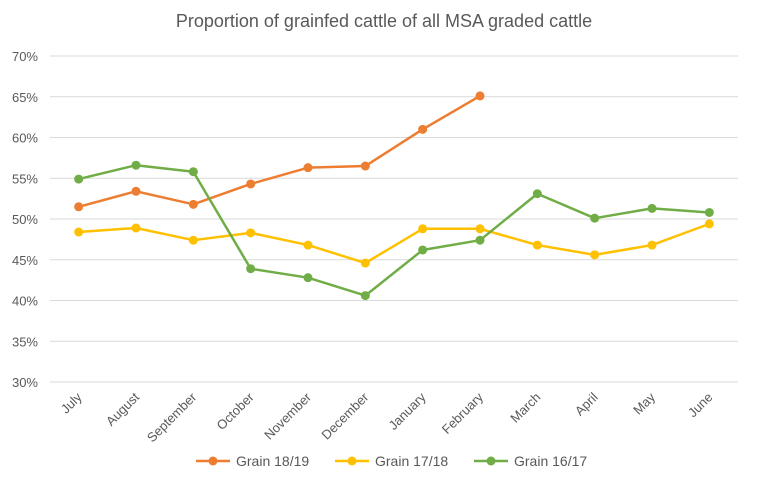 The width and height of the screenshot is (768, 501). What do you see at coordinates (272, 461) in the screenshot?
I see `legend-label: Grain 18/19` at bounding box center [272, 461].